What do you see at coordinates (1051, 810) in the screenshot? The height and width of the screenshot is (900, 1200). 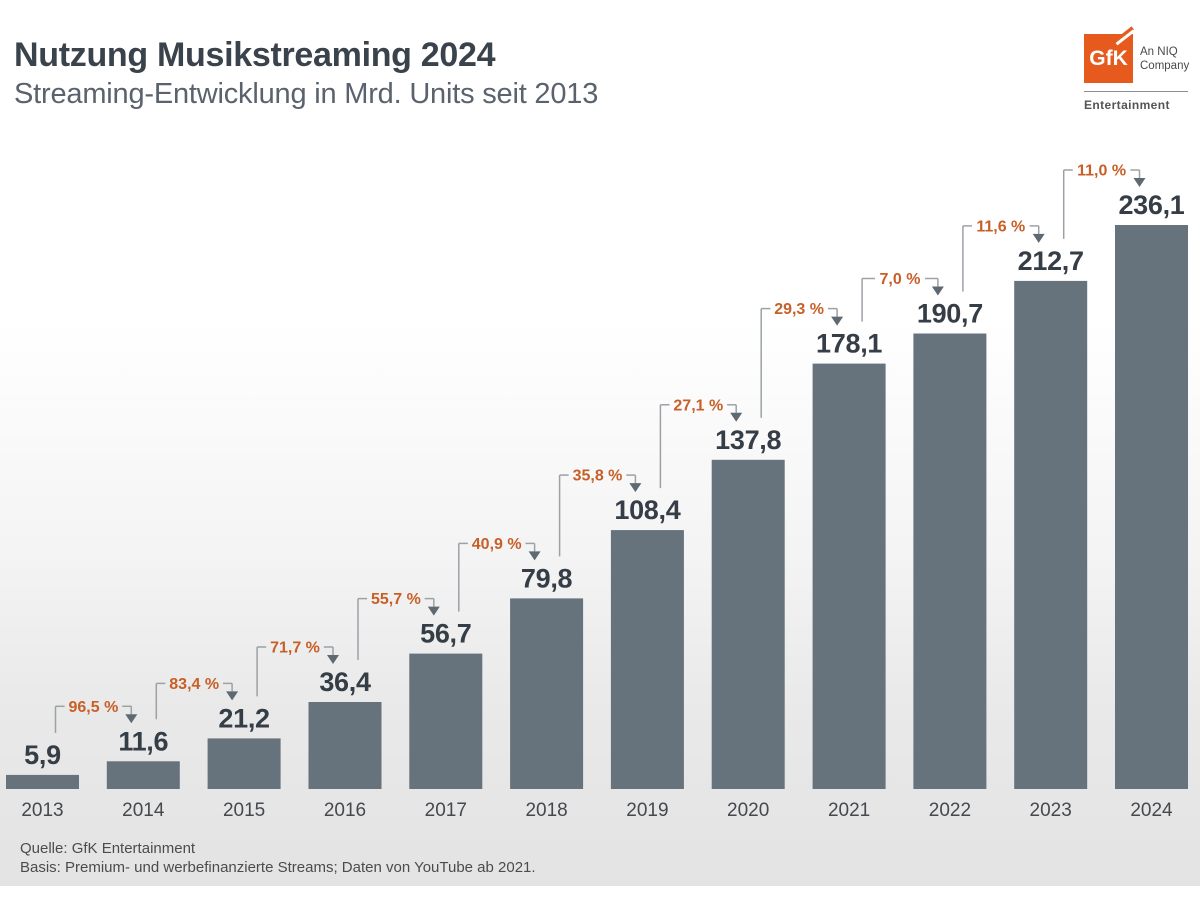 I see `x-axis-label-2023: 2023` at bounding box center [1051, 810].